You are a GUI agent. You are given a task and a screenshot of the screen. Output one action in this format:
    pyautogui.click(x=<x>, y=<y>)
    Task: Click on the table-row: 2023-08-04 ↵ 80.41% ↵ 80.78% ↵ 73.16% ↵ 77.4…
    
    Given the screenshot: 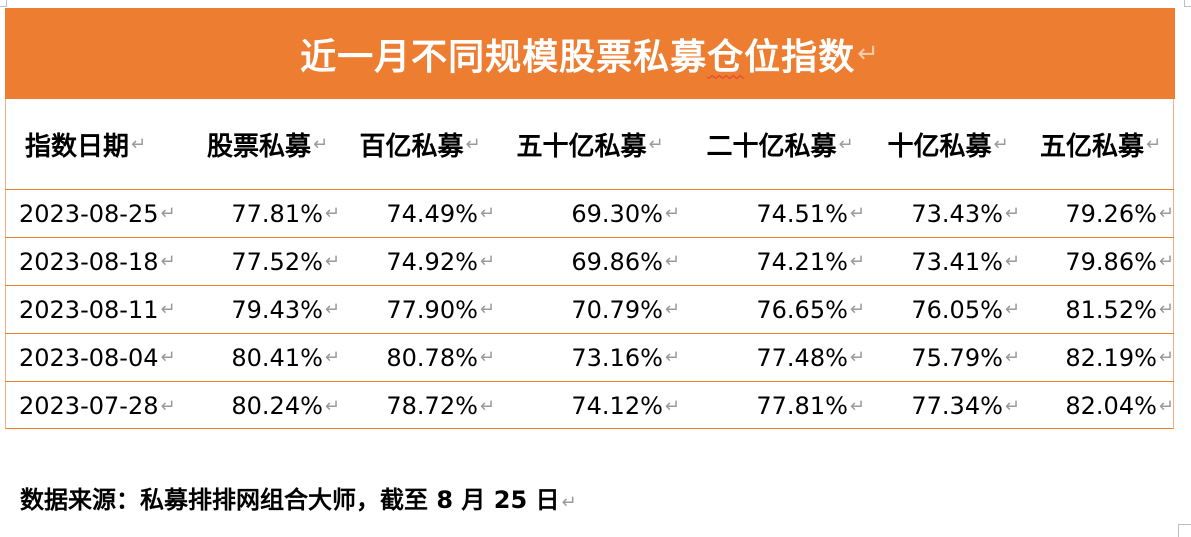 What is the action you would take?
    pyautogui.click(x=589, y=358)
    